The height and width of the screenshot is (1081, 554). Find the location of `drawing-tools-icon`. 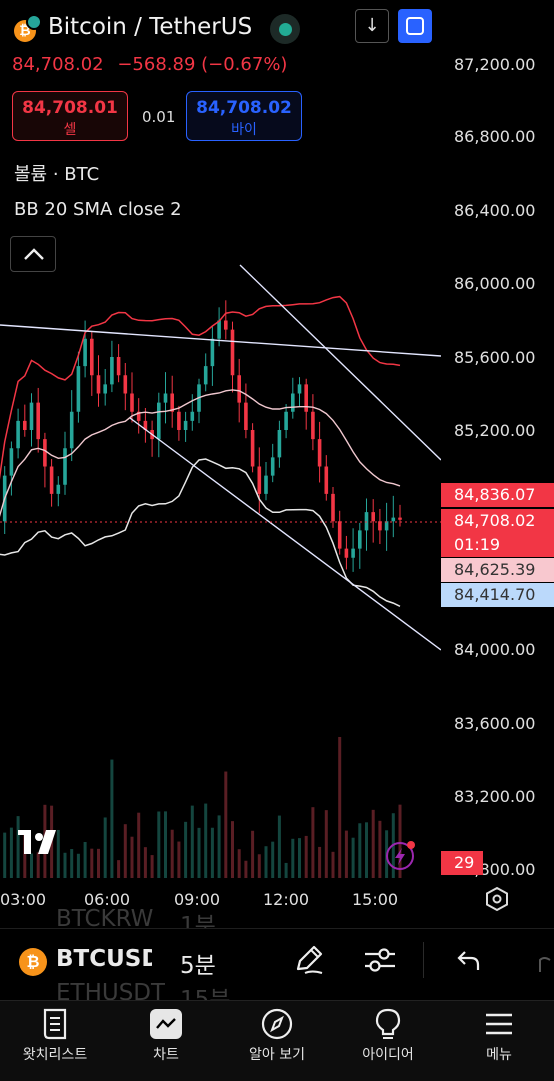

drawing-tools-icon is located at coordinates (309, 959).